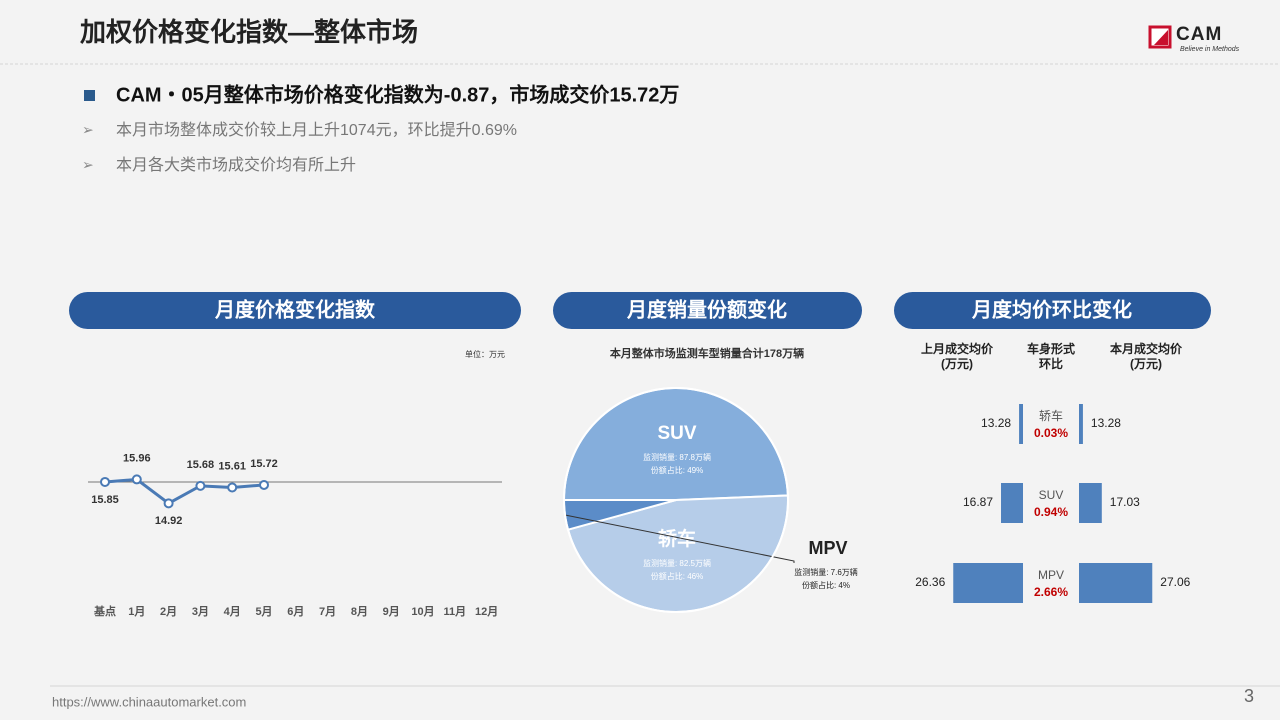 The image size is (1280, 720). I want to click on chart-title: 月度价格变化指数, so click(295, 309).